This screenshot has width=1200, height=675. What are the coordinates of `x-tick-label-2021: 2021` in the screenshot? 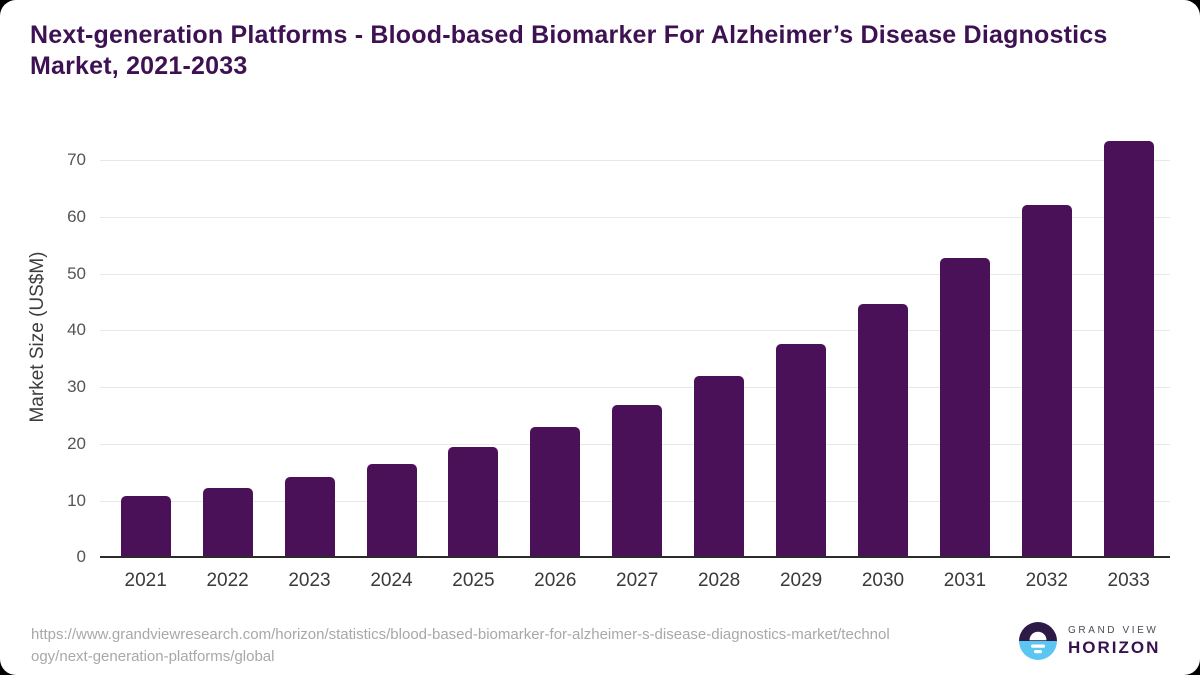 It's located at (145, 580).